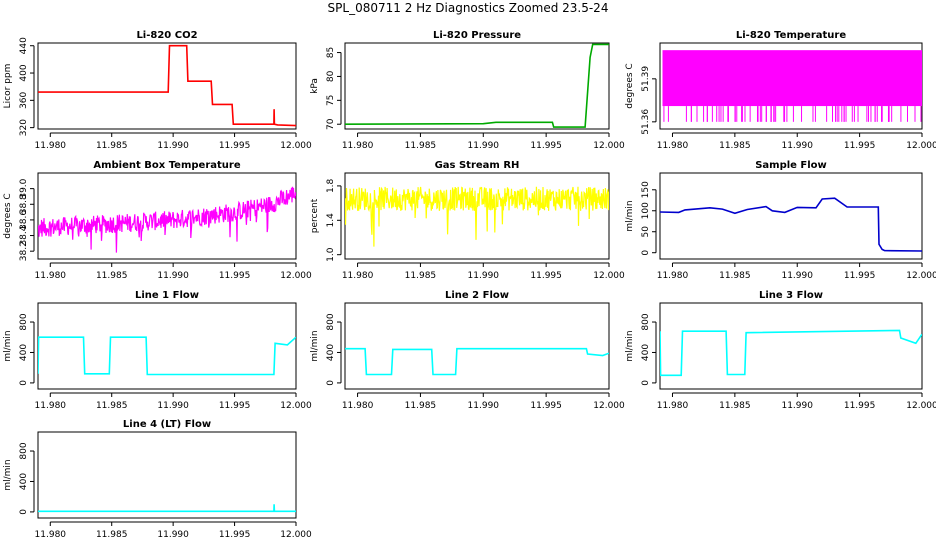  I want to click on y-tick-label: 51.39, so click(646, 79).